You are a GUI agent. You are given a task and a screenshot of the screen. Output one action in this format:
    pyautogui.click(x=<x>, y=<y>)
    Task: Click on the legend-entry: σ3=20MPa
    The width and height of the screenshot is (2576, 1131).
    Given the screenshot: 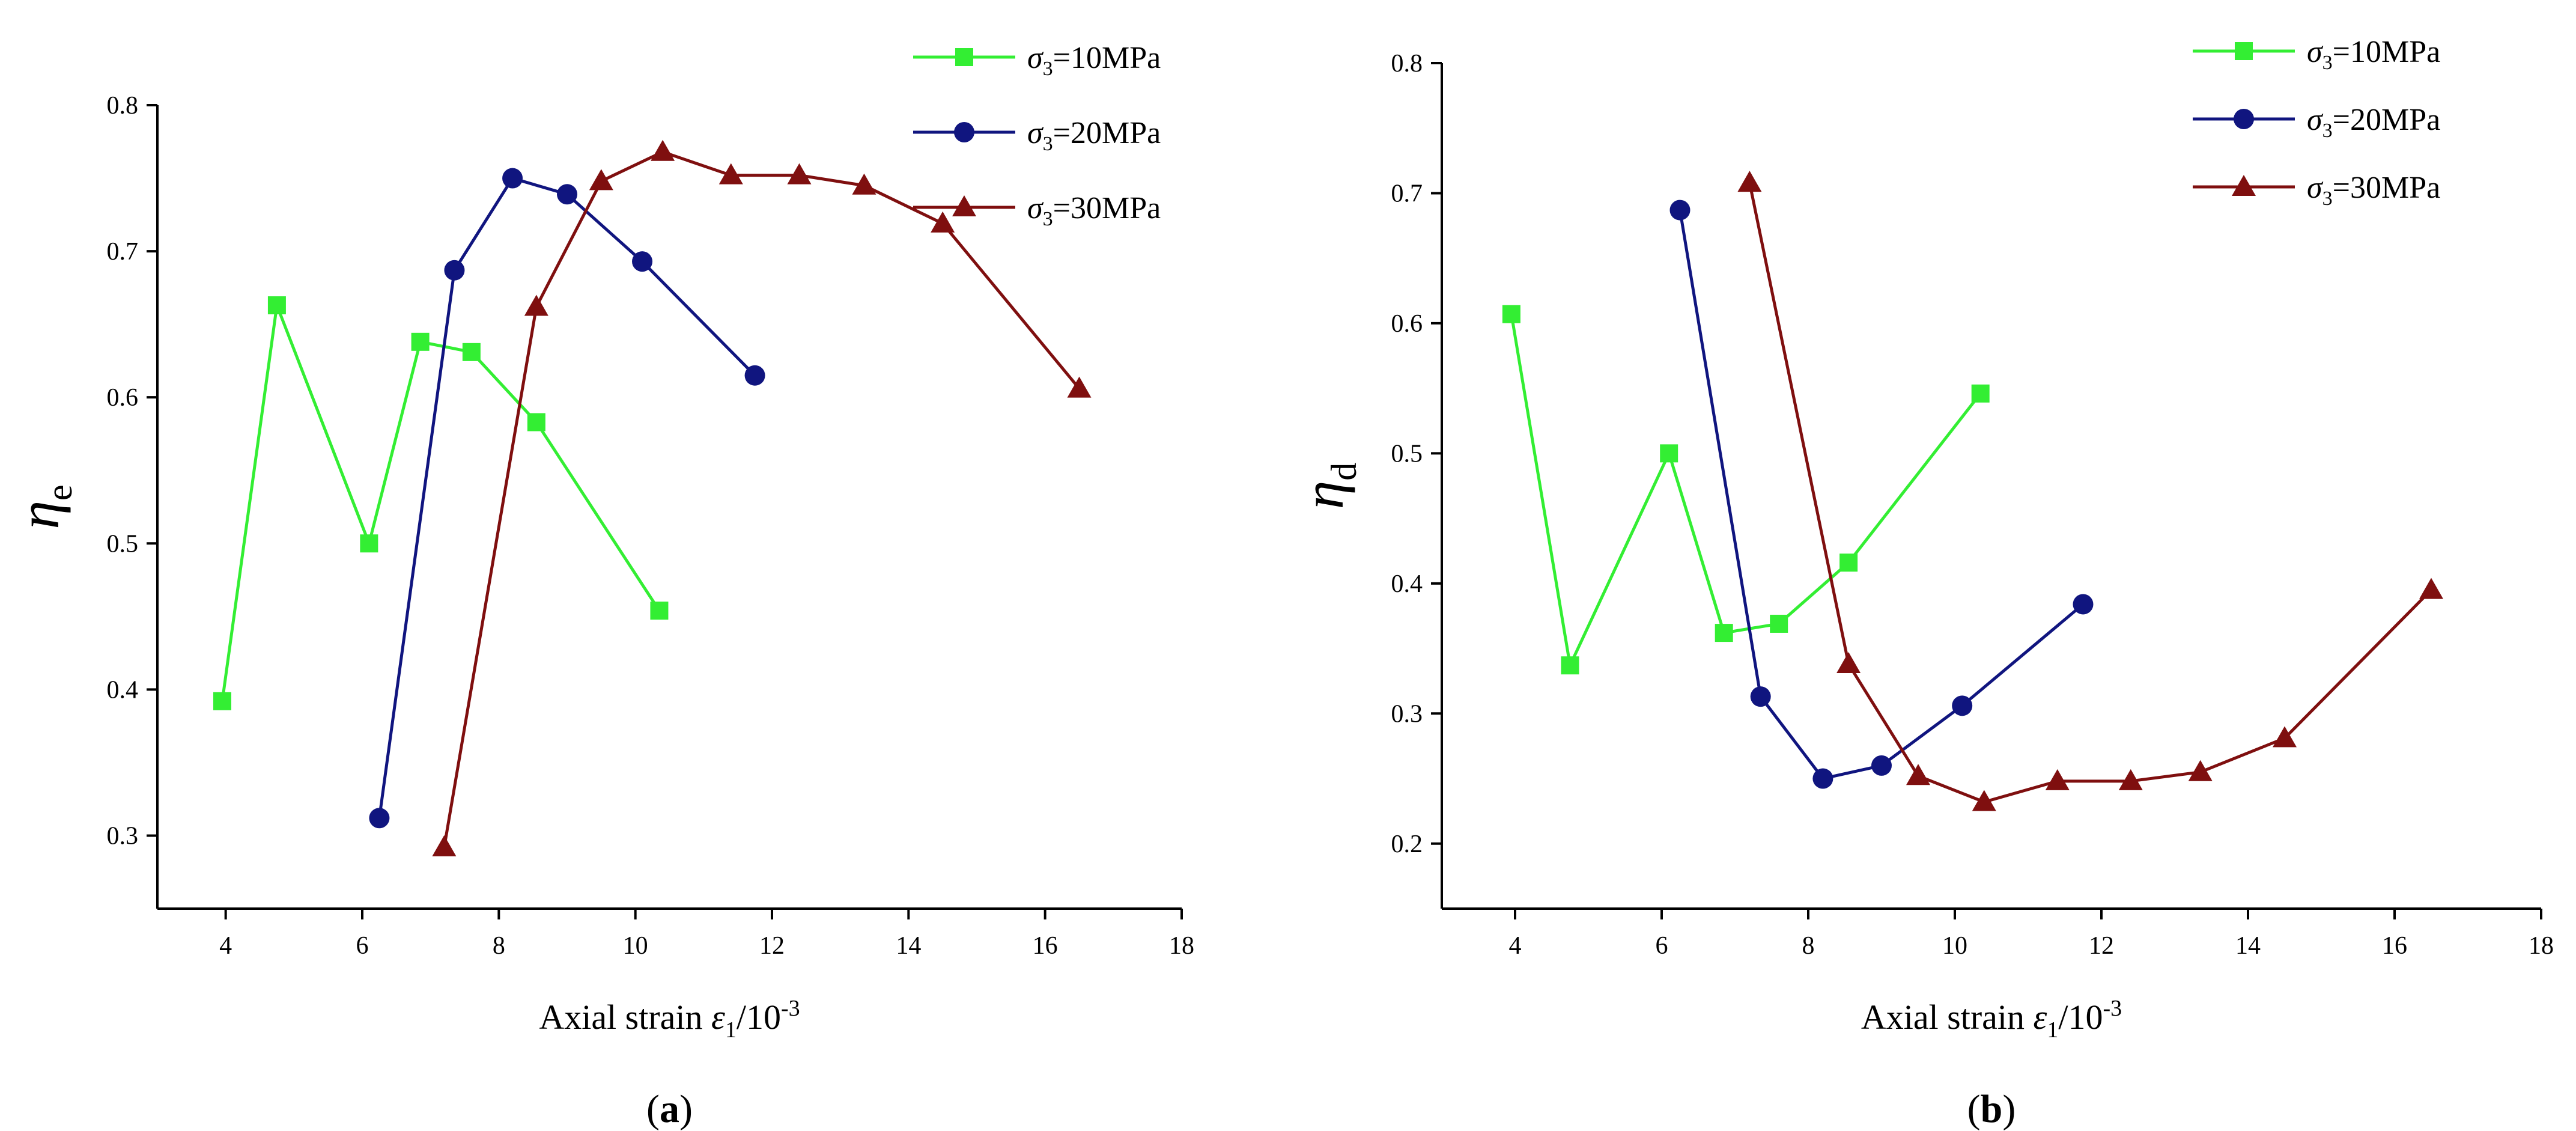 What is the action you would take?
    pyautogui.click(x=2316, y=122)
    